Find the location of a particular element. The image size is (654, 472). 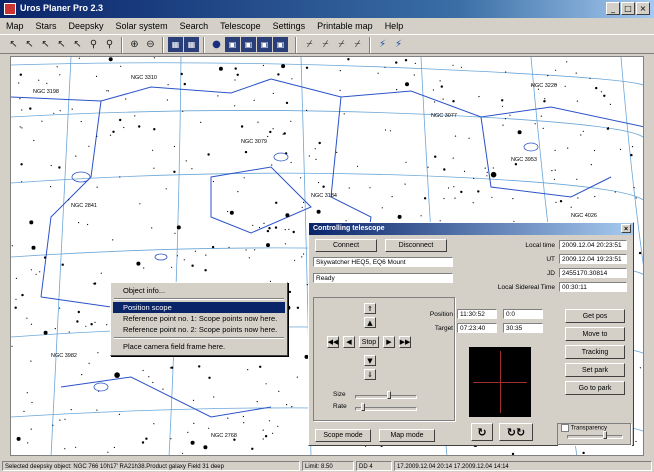

go-to-park-button: Go to park is located at coordinates (595, 388).